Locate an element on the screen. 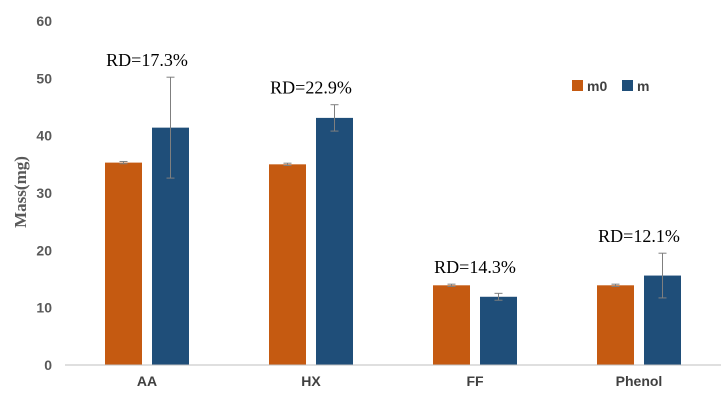  legend-label-m: m is located at coordinates (643, 86).